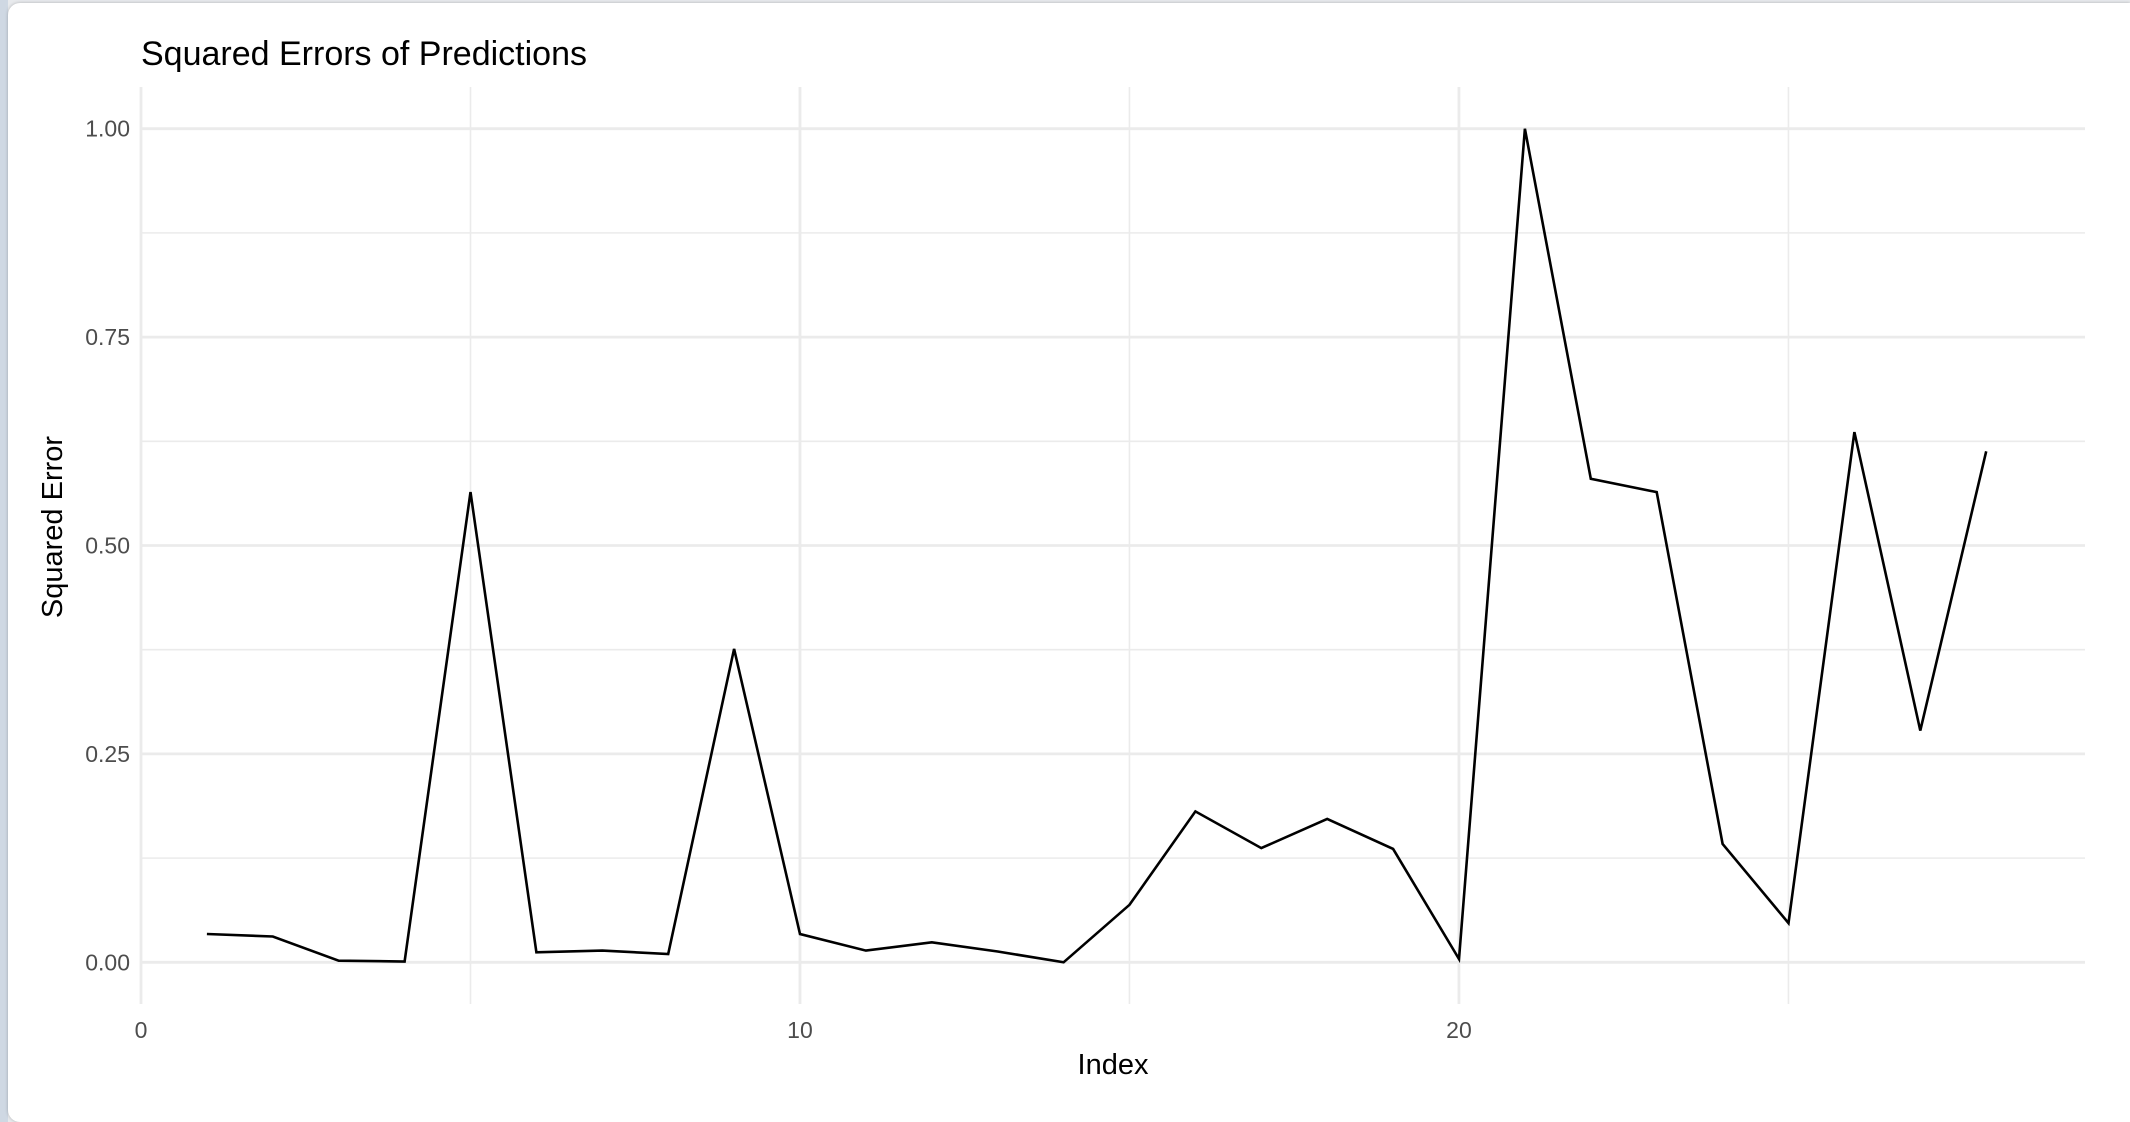 This screenshot has height=1122, width=2130. I want to click on x-axis-label: Index, so click(1113, 1065).